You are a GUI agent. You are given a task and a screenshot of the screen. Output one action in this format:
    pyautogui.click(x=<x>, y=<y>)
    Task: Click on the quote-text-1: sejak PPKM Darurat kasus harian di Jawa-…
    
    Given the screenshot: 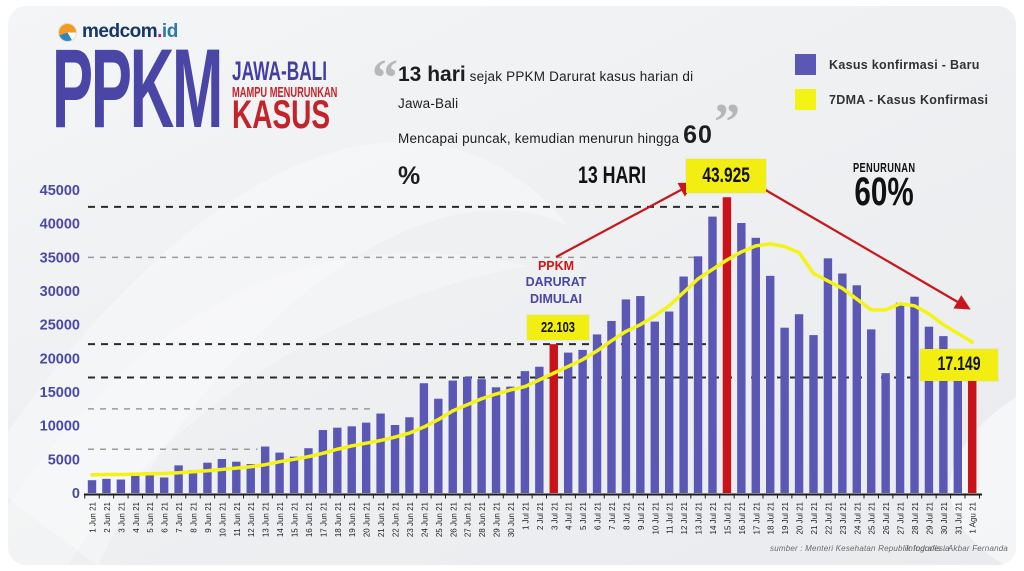 What is the action you would take?
    pyautogui.click(x=546, y=90)
    